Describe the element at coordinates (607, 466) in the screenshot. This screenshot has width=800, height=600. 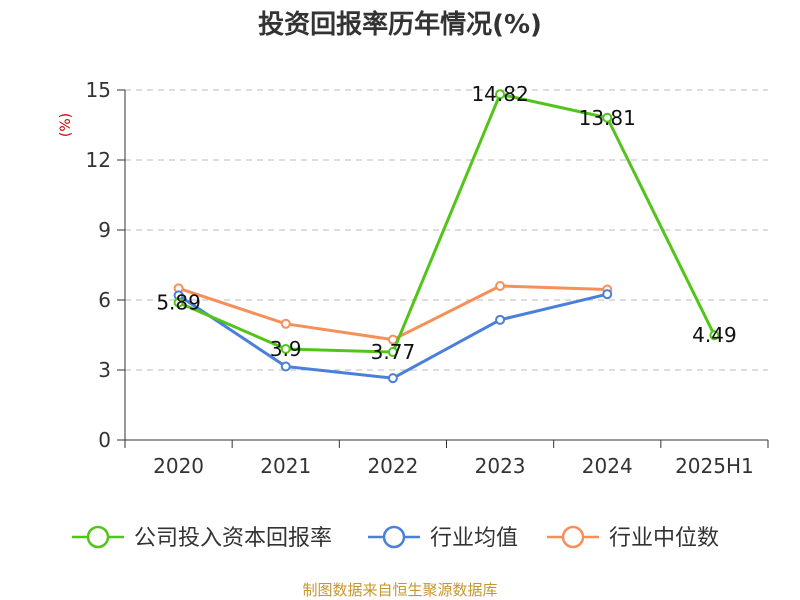
I see `x-tick-label: 2024` at that location.